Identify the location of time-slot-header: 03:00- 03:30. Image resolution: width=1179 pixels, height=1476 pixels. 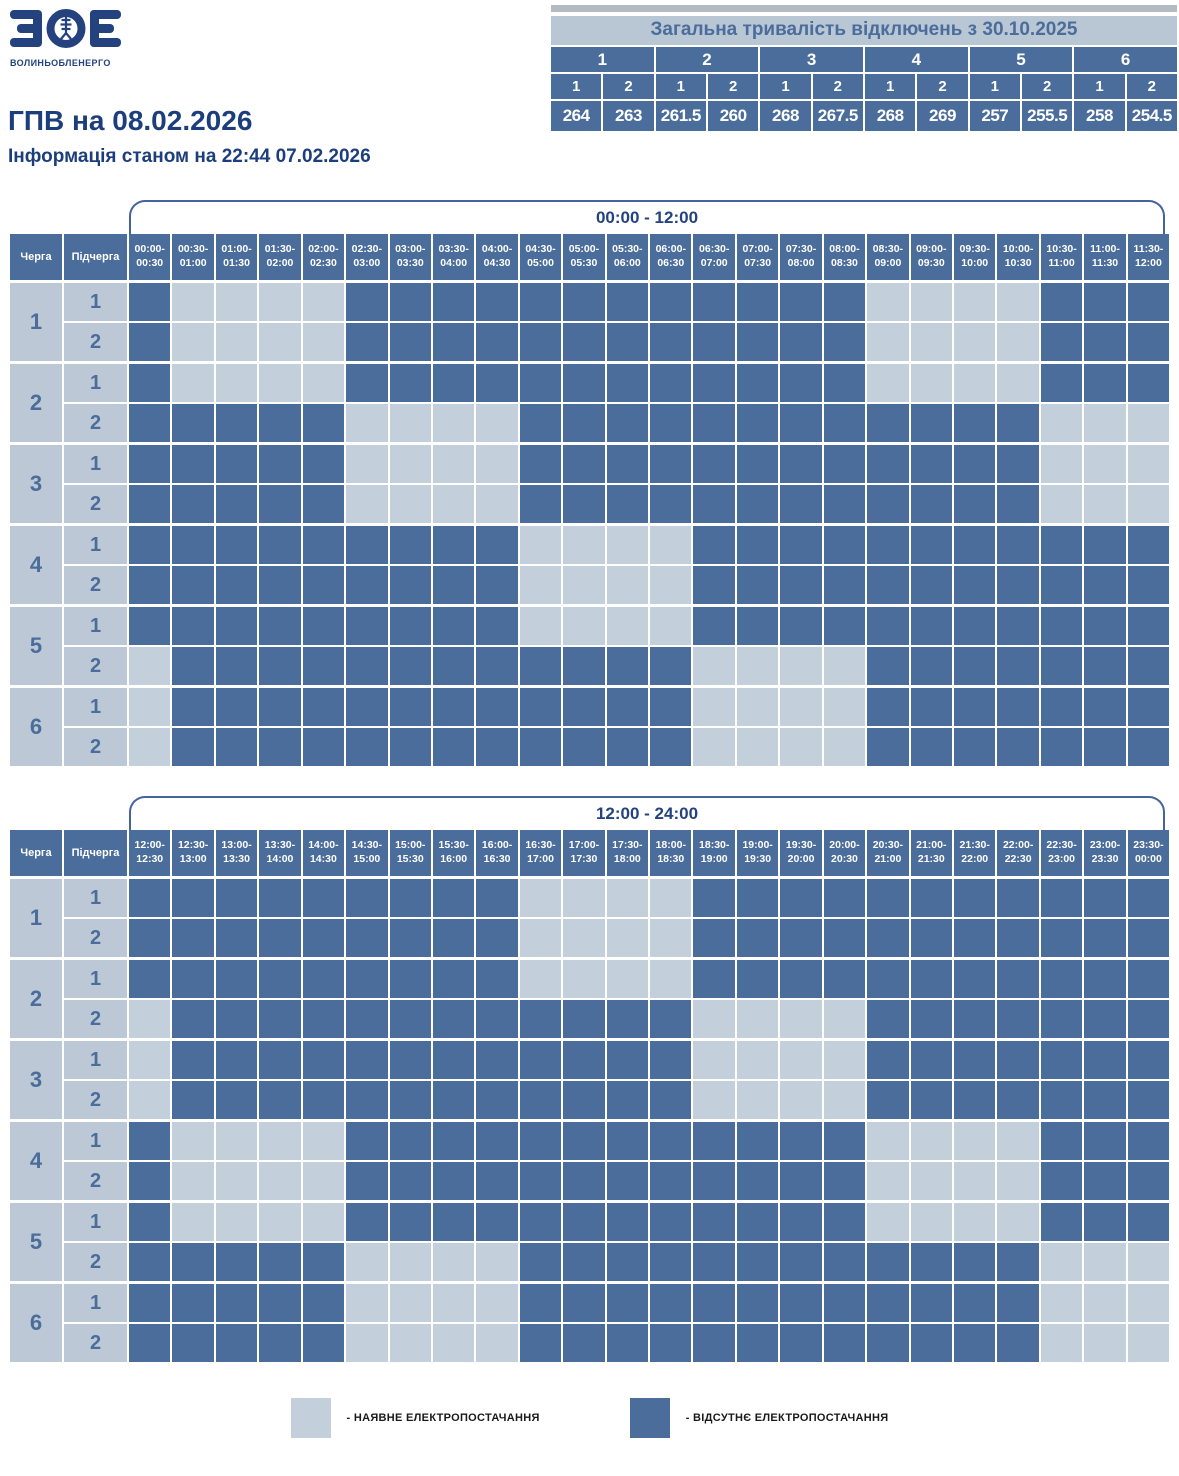
(410, 257).